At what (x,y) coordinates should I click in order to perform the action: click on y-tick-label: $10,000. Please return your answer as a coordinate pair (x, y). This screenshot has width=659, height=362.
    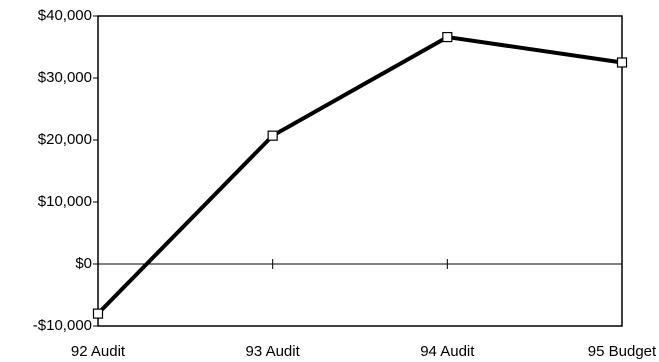
    Looking at the image, I should click on (65, 201).